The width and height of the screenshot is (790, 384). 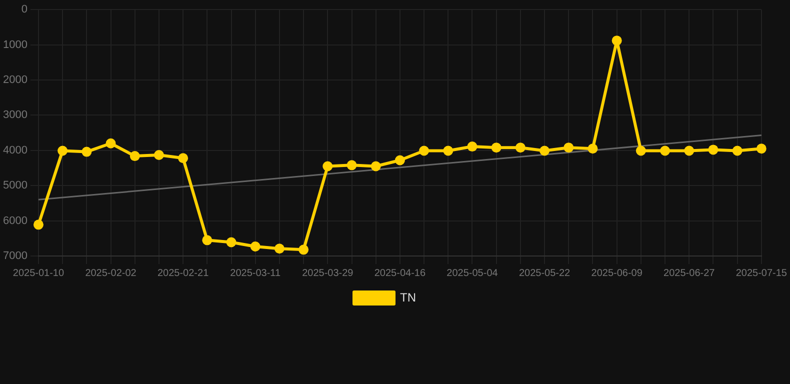 What do you see at coordinates (544, 273) in the screenshot?
I see `x-tick-label: 2025-05-22` at bounding box center [544, 273].